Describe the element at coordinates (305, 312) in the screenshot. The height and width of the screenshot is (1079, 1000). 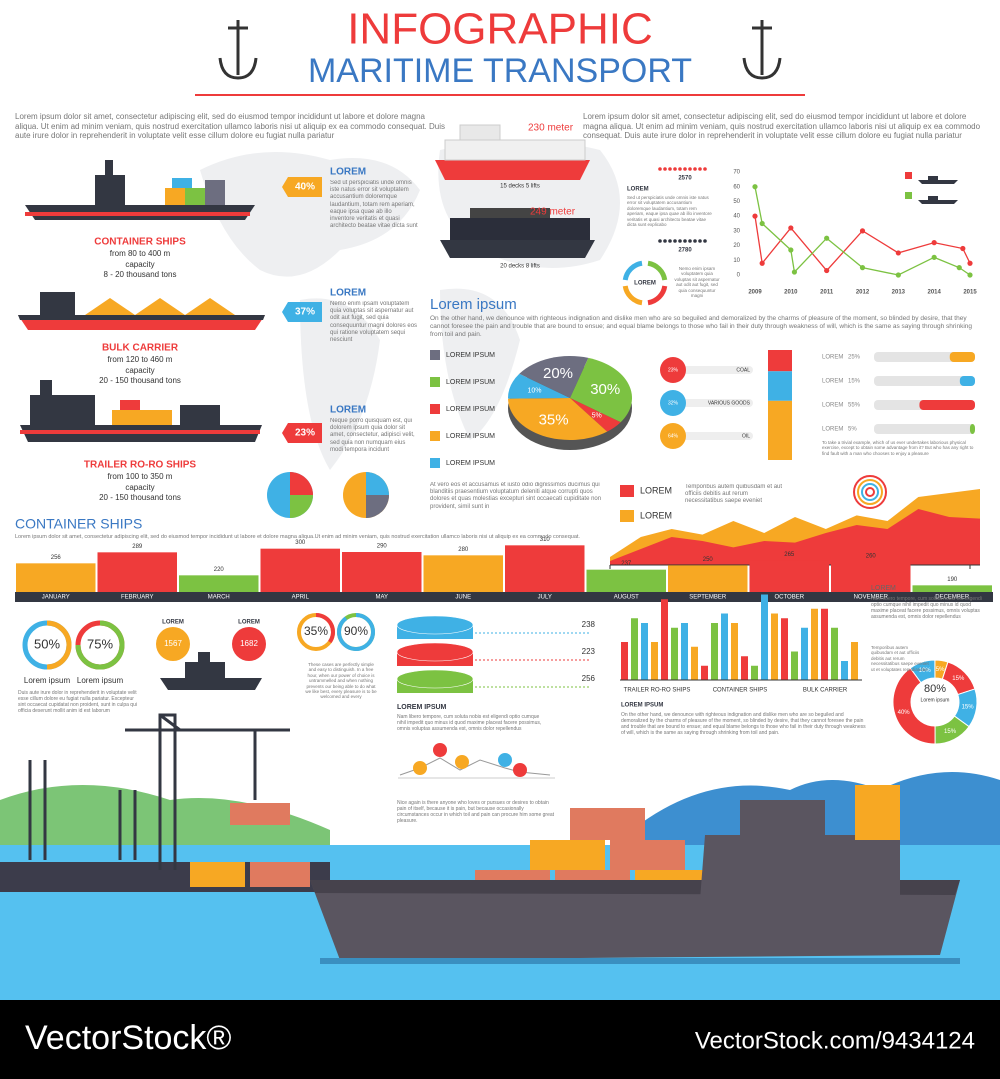
I see `percent-label: 37%` at that location.